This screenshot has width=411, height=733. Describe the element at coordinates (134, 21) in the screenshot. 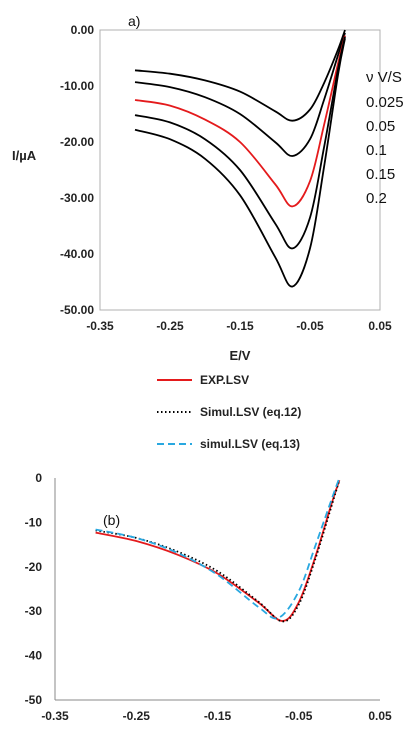

I see `panel-a-label: a)` at that location.